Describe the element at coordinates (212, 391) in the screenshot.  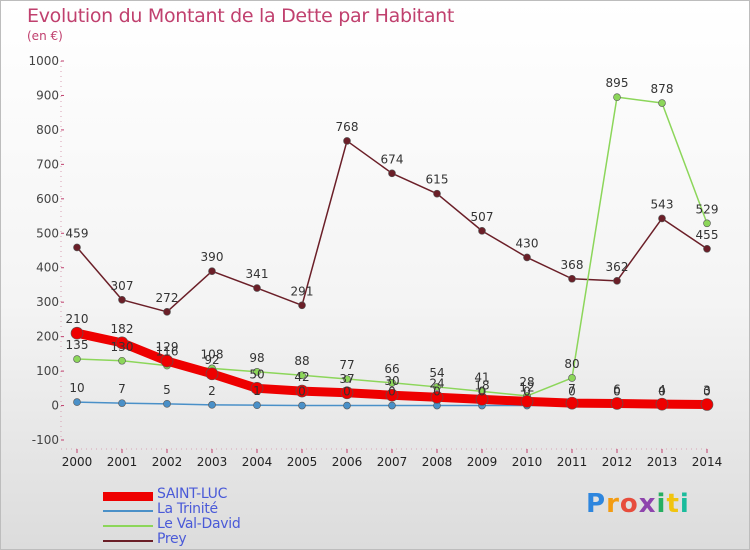
I see `data-label-la-trinit-: 2` at that location.